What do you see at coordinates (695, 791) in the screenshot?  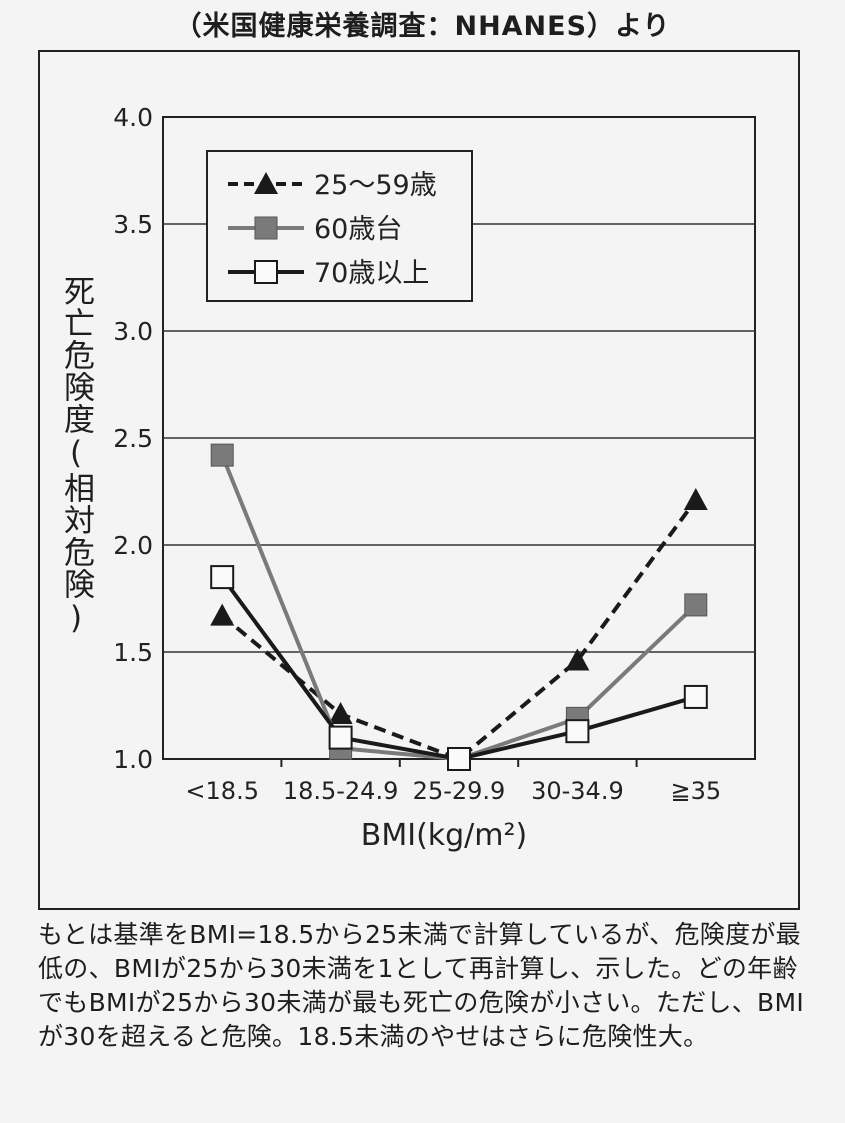 I see `x-tick-label: ≧35` at bounding box center [695, 791].